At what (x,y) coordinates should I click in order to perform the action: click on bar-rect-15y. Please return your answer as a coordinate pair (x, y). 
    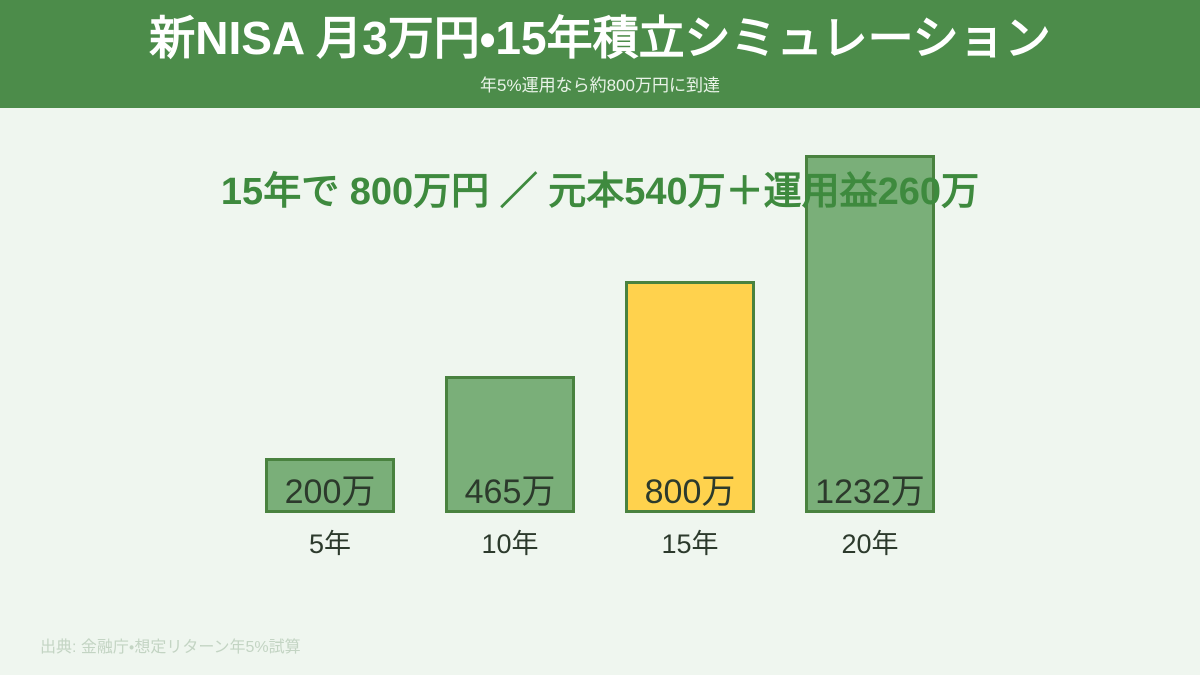
    Looking at the image, I should click on (690, 397).